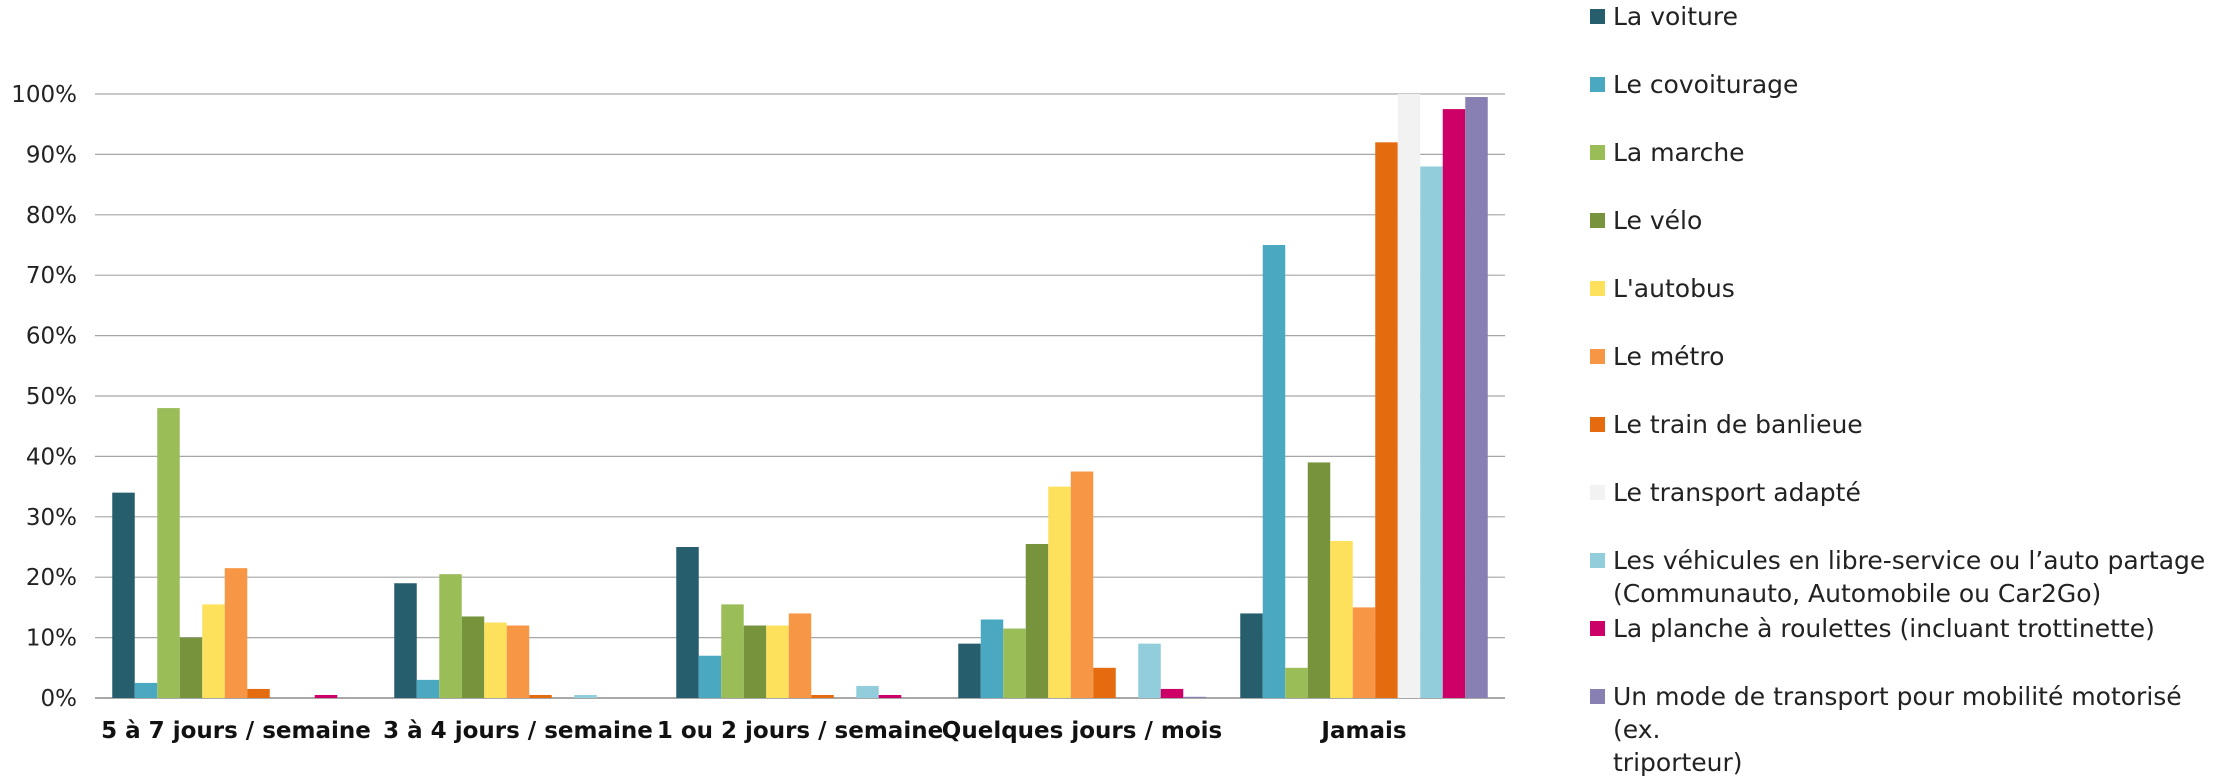 This screenshot has height=779, width=2215. I want to click on legend-item: L'autobus, so click(1662, 288).